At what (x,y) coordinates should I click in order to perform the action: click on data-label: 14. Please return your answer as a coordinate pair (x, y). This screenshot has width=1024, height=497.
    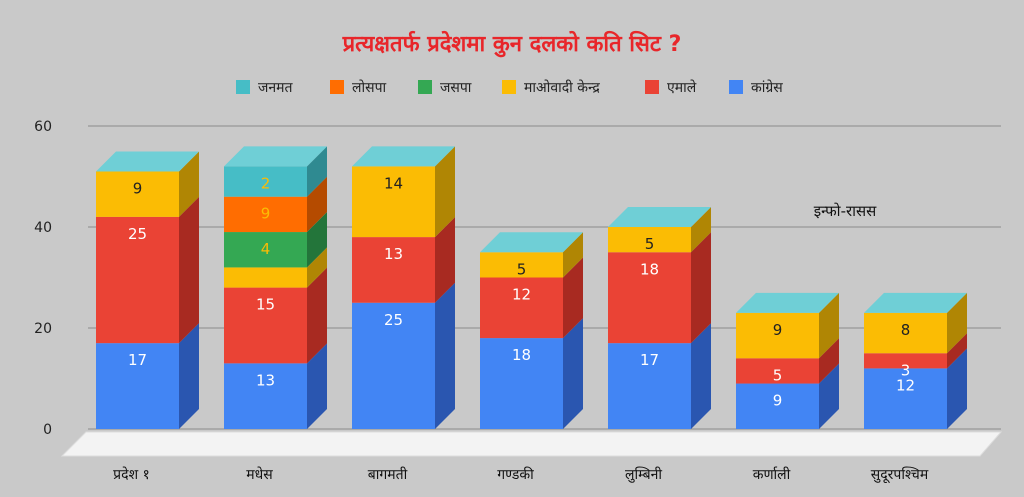
    Looking at the image, I should click on (393, 183).